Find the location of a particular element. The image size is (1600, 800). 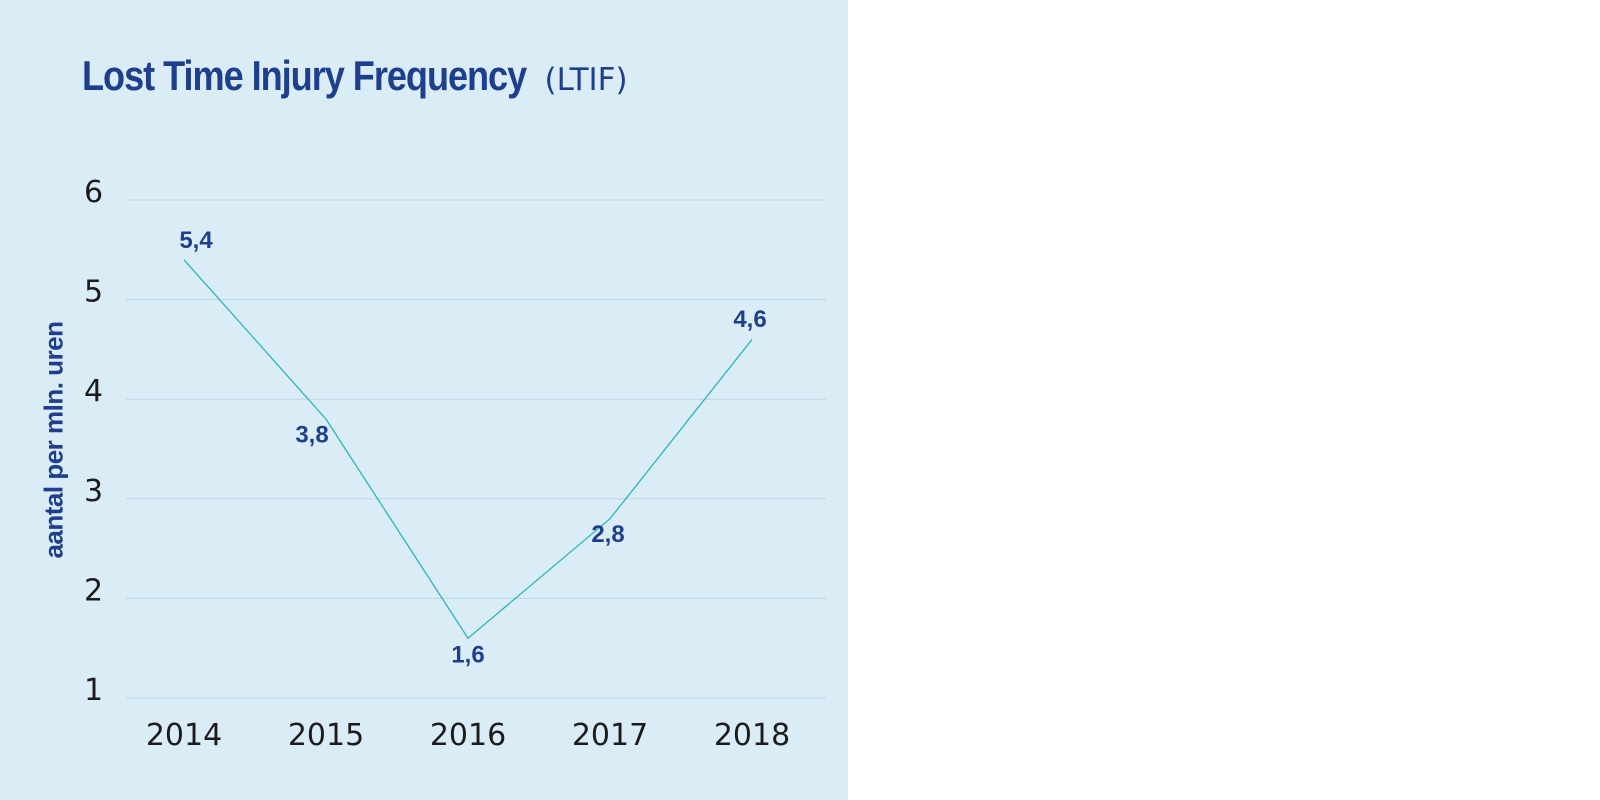

y-tick-label: 4 is located at coordinates (93, 391).